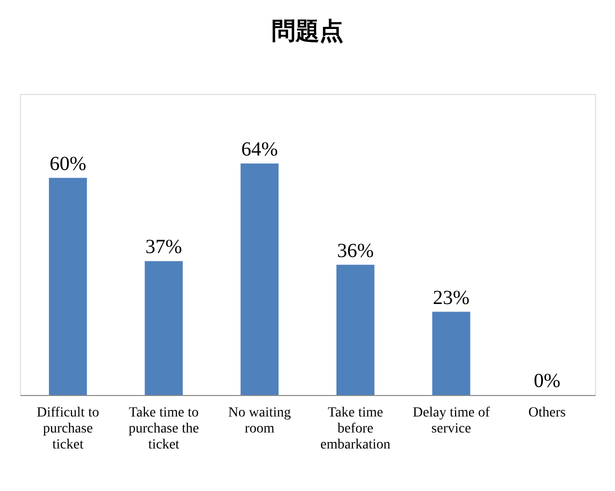  What do you see at coordinates (547, 413) in the screenshot?
I see `x-tick-label: Others` at bounding box center [547, 413].